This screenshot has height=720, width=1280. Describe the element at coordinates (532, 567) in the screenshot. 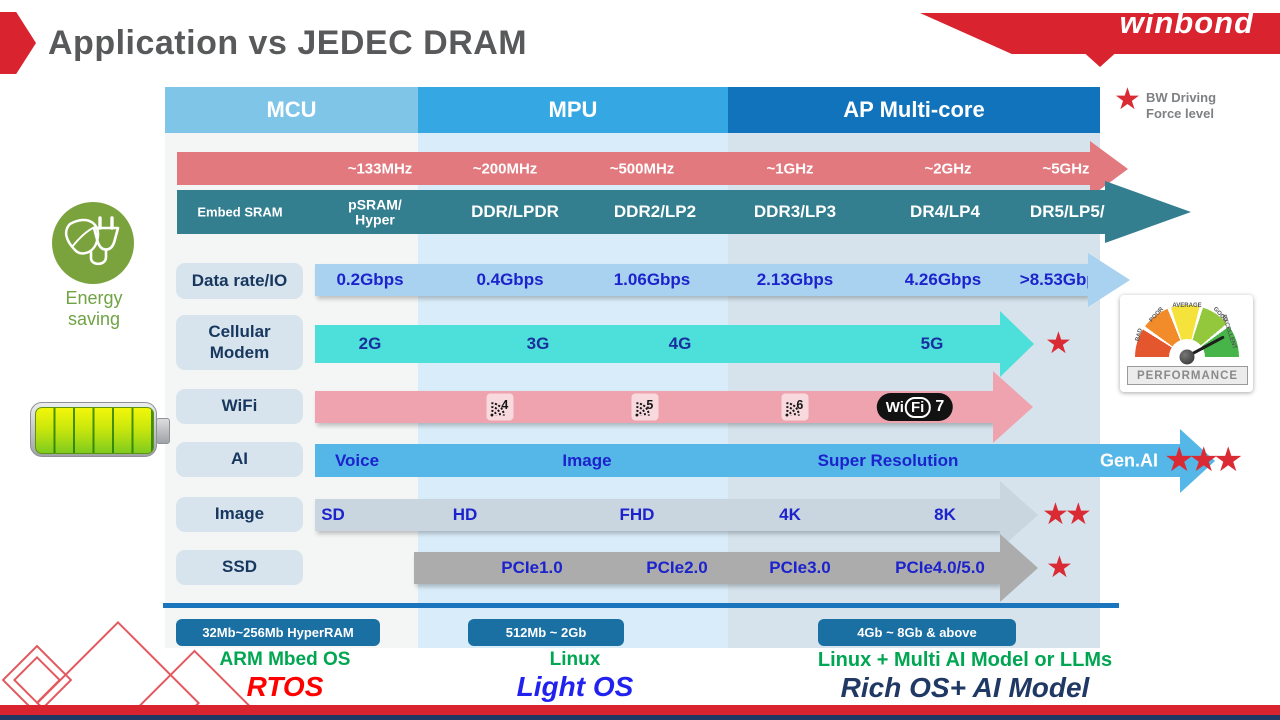

I see `ssd-value: PCIe1.0` at that location.